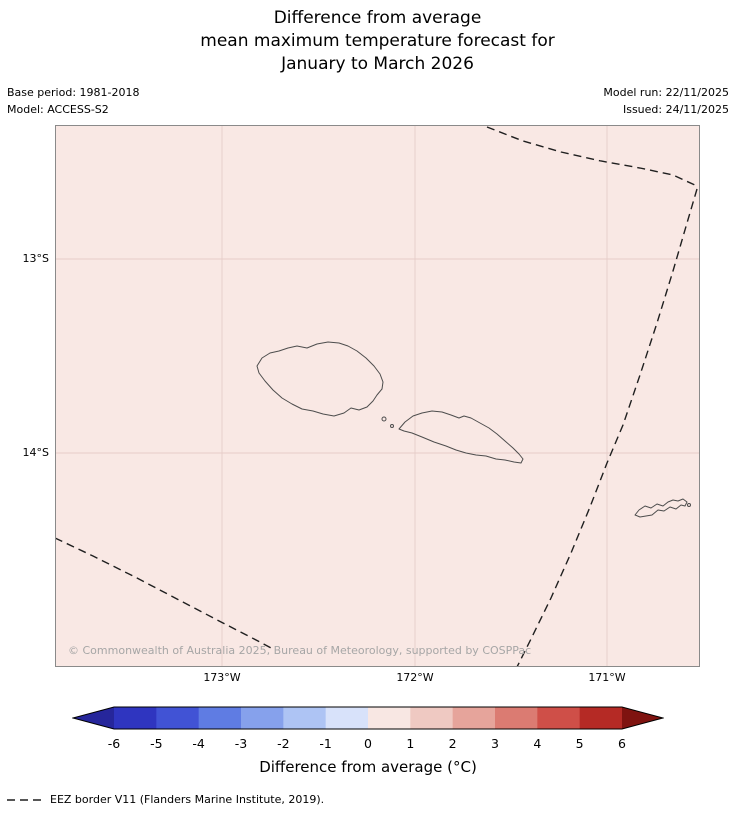 The image size is (736, 816). What do you see at coordinates (283, 743) in the screenshot?
I see `colorbar-tick: -2` at bounding box center [283, 743].